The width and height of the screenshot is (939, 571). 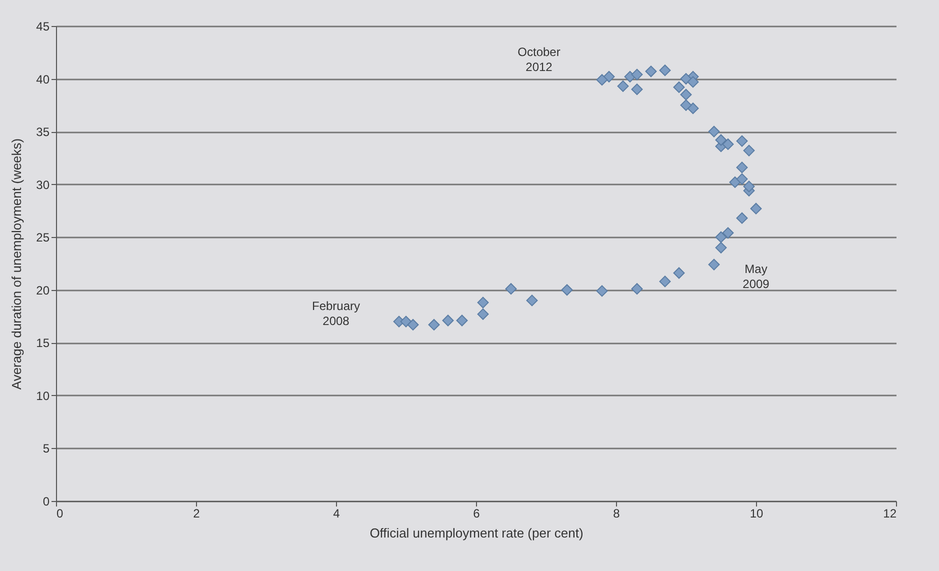 What do you see at coordinates (46, 449) in the screenshot?
I see `y-tick-label: 5` at bounding box center [46, 449].